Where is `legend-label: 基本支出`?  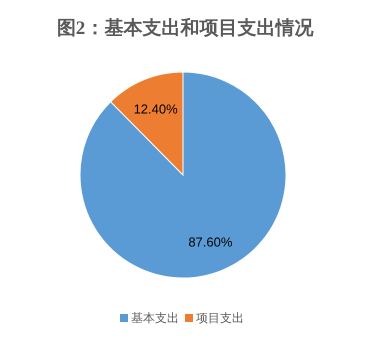 legend-label: 基本支出 is located at coordinates (155, 318).